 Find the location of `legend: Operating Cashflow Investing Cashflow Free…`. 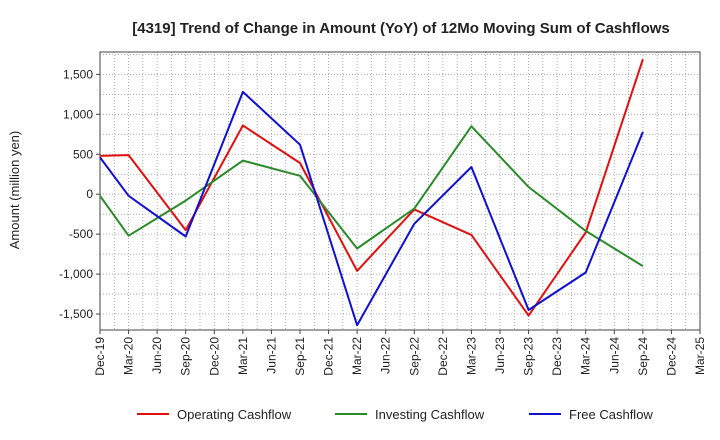

legend: Operating Cashflow Investing Cashflow Free… is located at coordinates (395, 414).